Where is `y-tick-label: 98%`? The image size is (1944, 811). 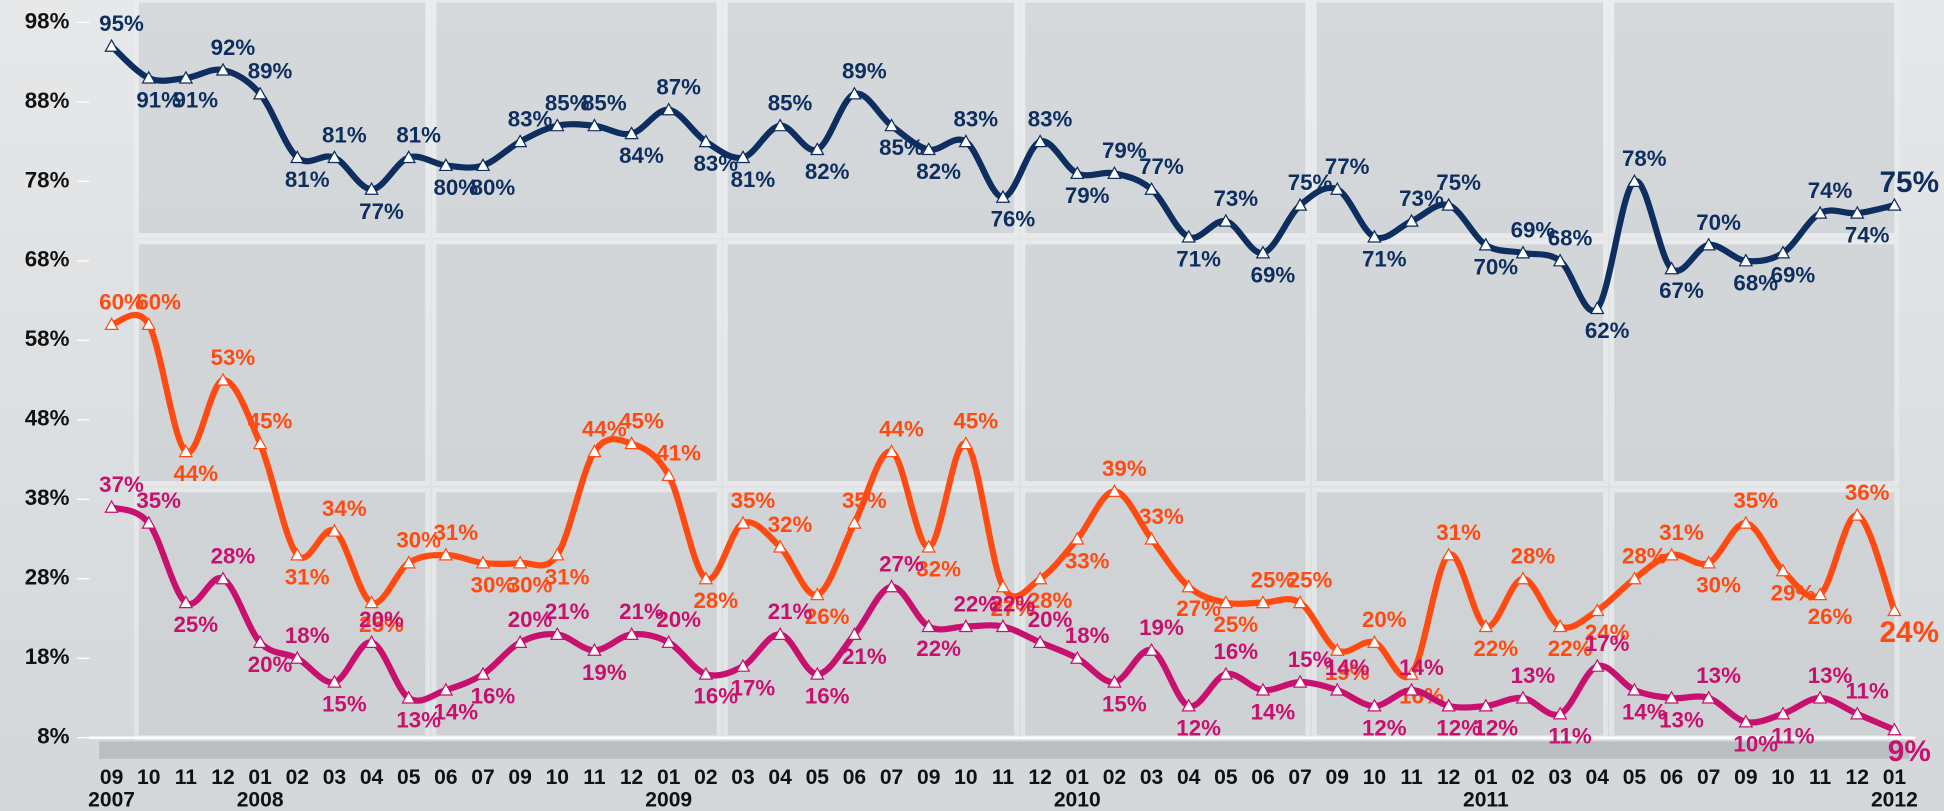
y-tick-label: 98% is located at coordinates (47, 20).